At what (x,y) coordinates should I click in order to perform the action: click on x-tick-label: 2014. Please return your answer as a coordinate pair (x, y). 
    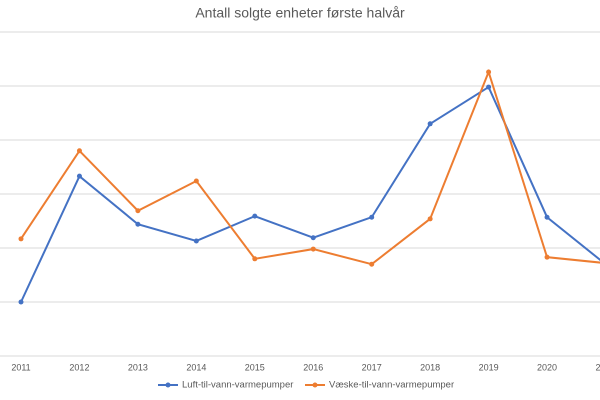
    Looking at the image, I should click on (196, 367).